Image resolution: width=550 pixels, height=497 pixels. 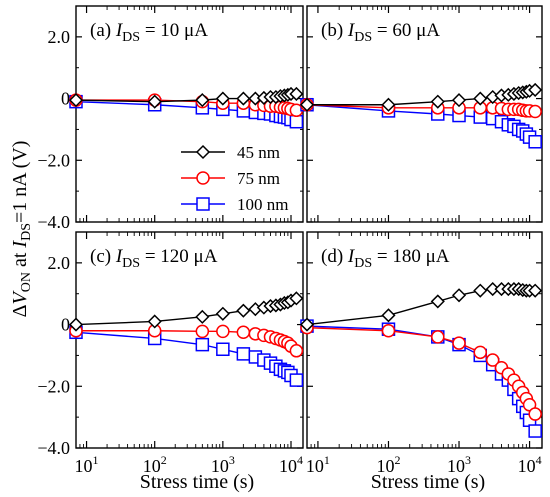 What do you see at coordinates (258, 178) in the screenshot?
I see `legend-label: 75 nm` at bounding box center [258, 178].